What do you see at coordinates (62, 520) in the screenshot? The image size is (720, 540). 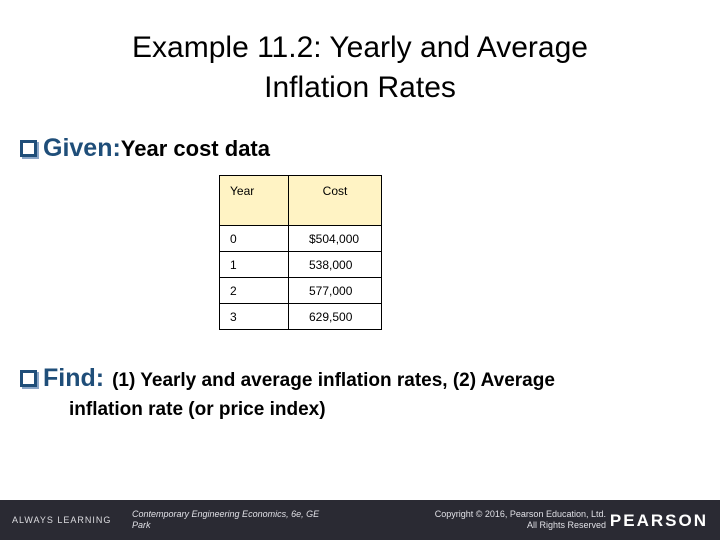 I see `always-learning-tagline: ALWAYS LEARNING` at bounding box center [62, 520].